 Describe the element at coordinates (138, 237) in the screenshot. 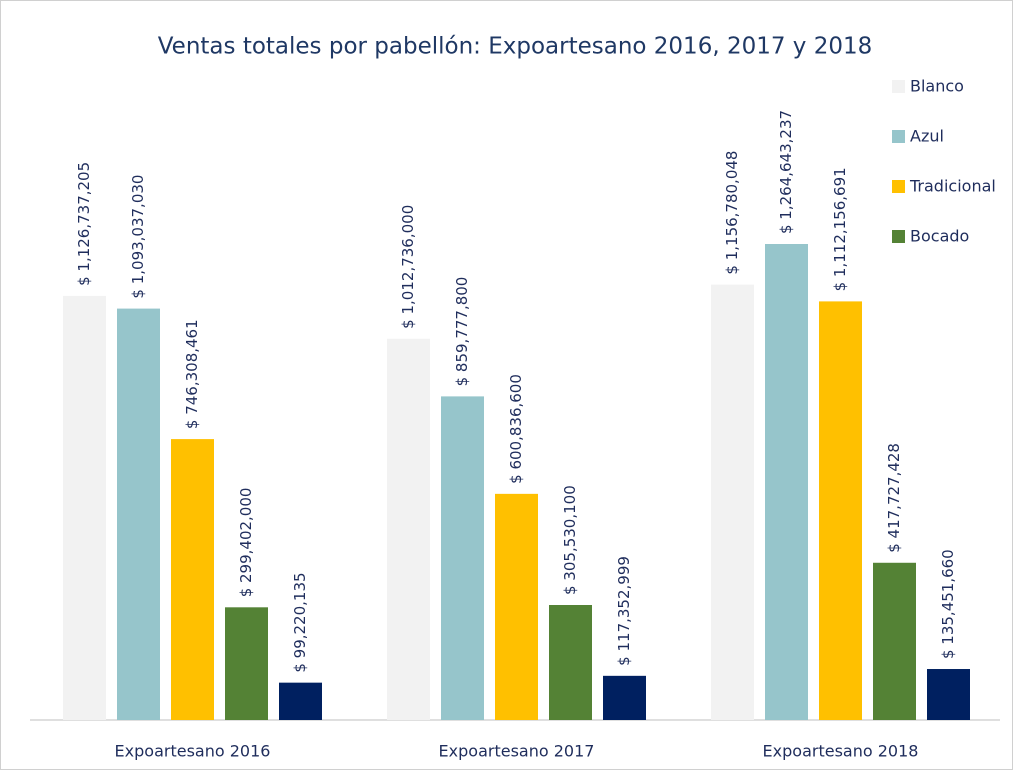

I see `value-label: $ 1,093,037,030` at that location.